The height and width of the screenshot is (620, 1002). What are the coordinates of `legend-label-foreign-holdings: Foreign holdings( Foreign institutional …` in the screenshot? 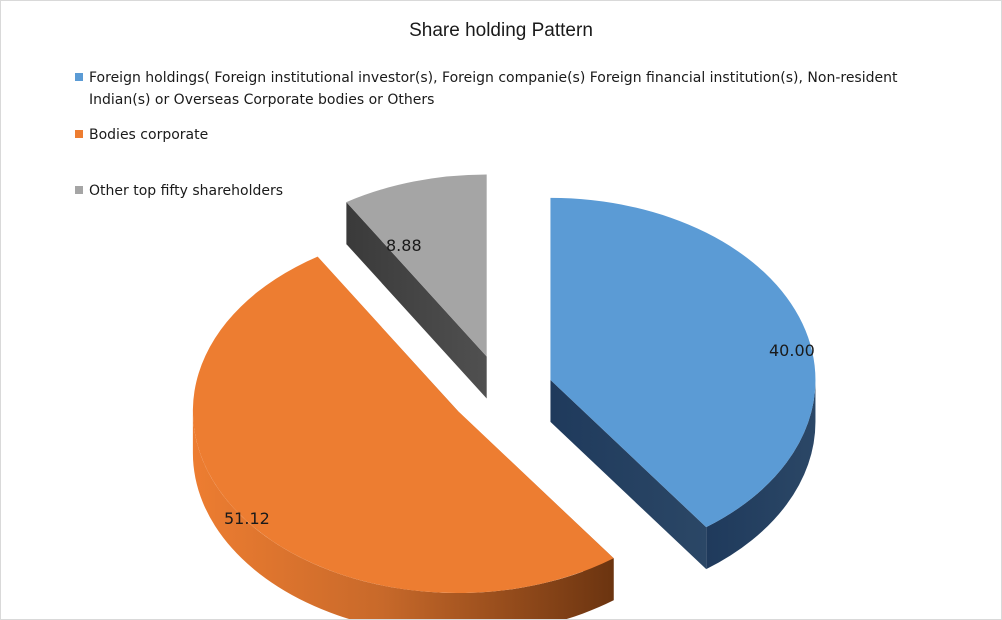 It's located at (493, 89).